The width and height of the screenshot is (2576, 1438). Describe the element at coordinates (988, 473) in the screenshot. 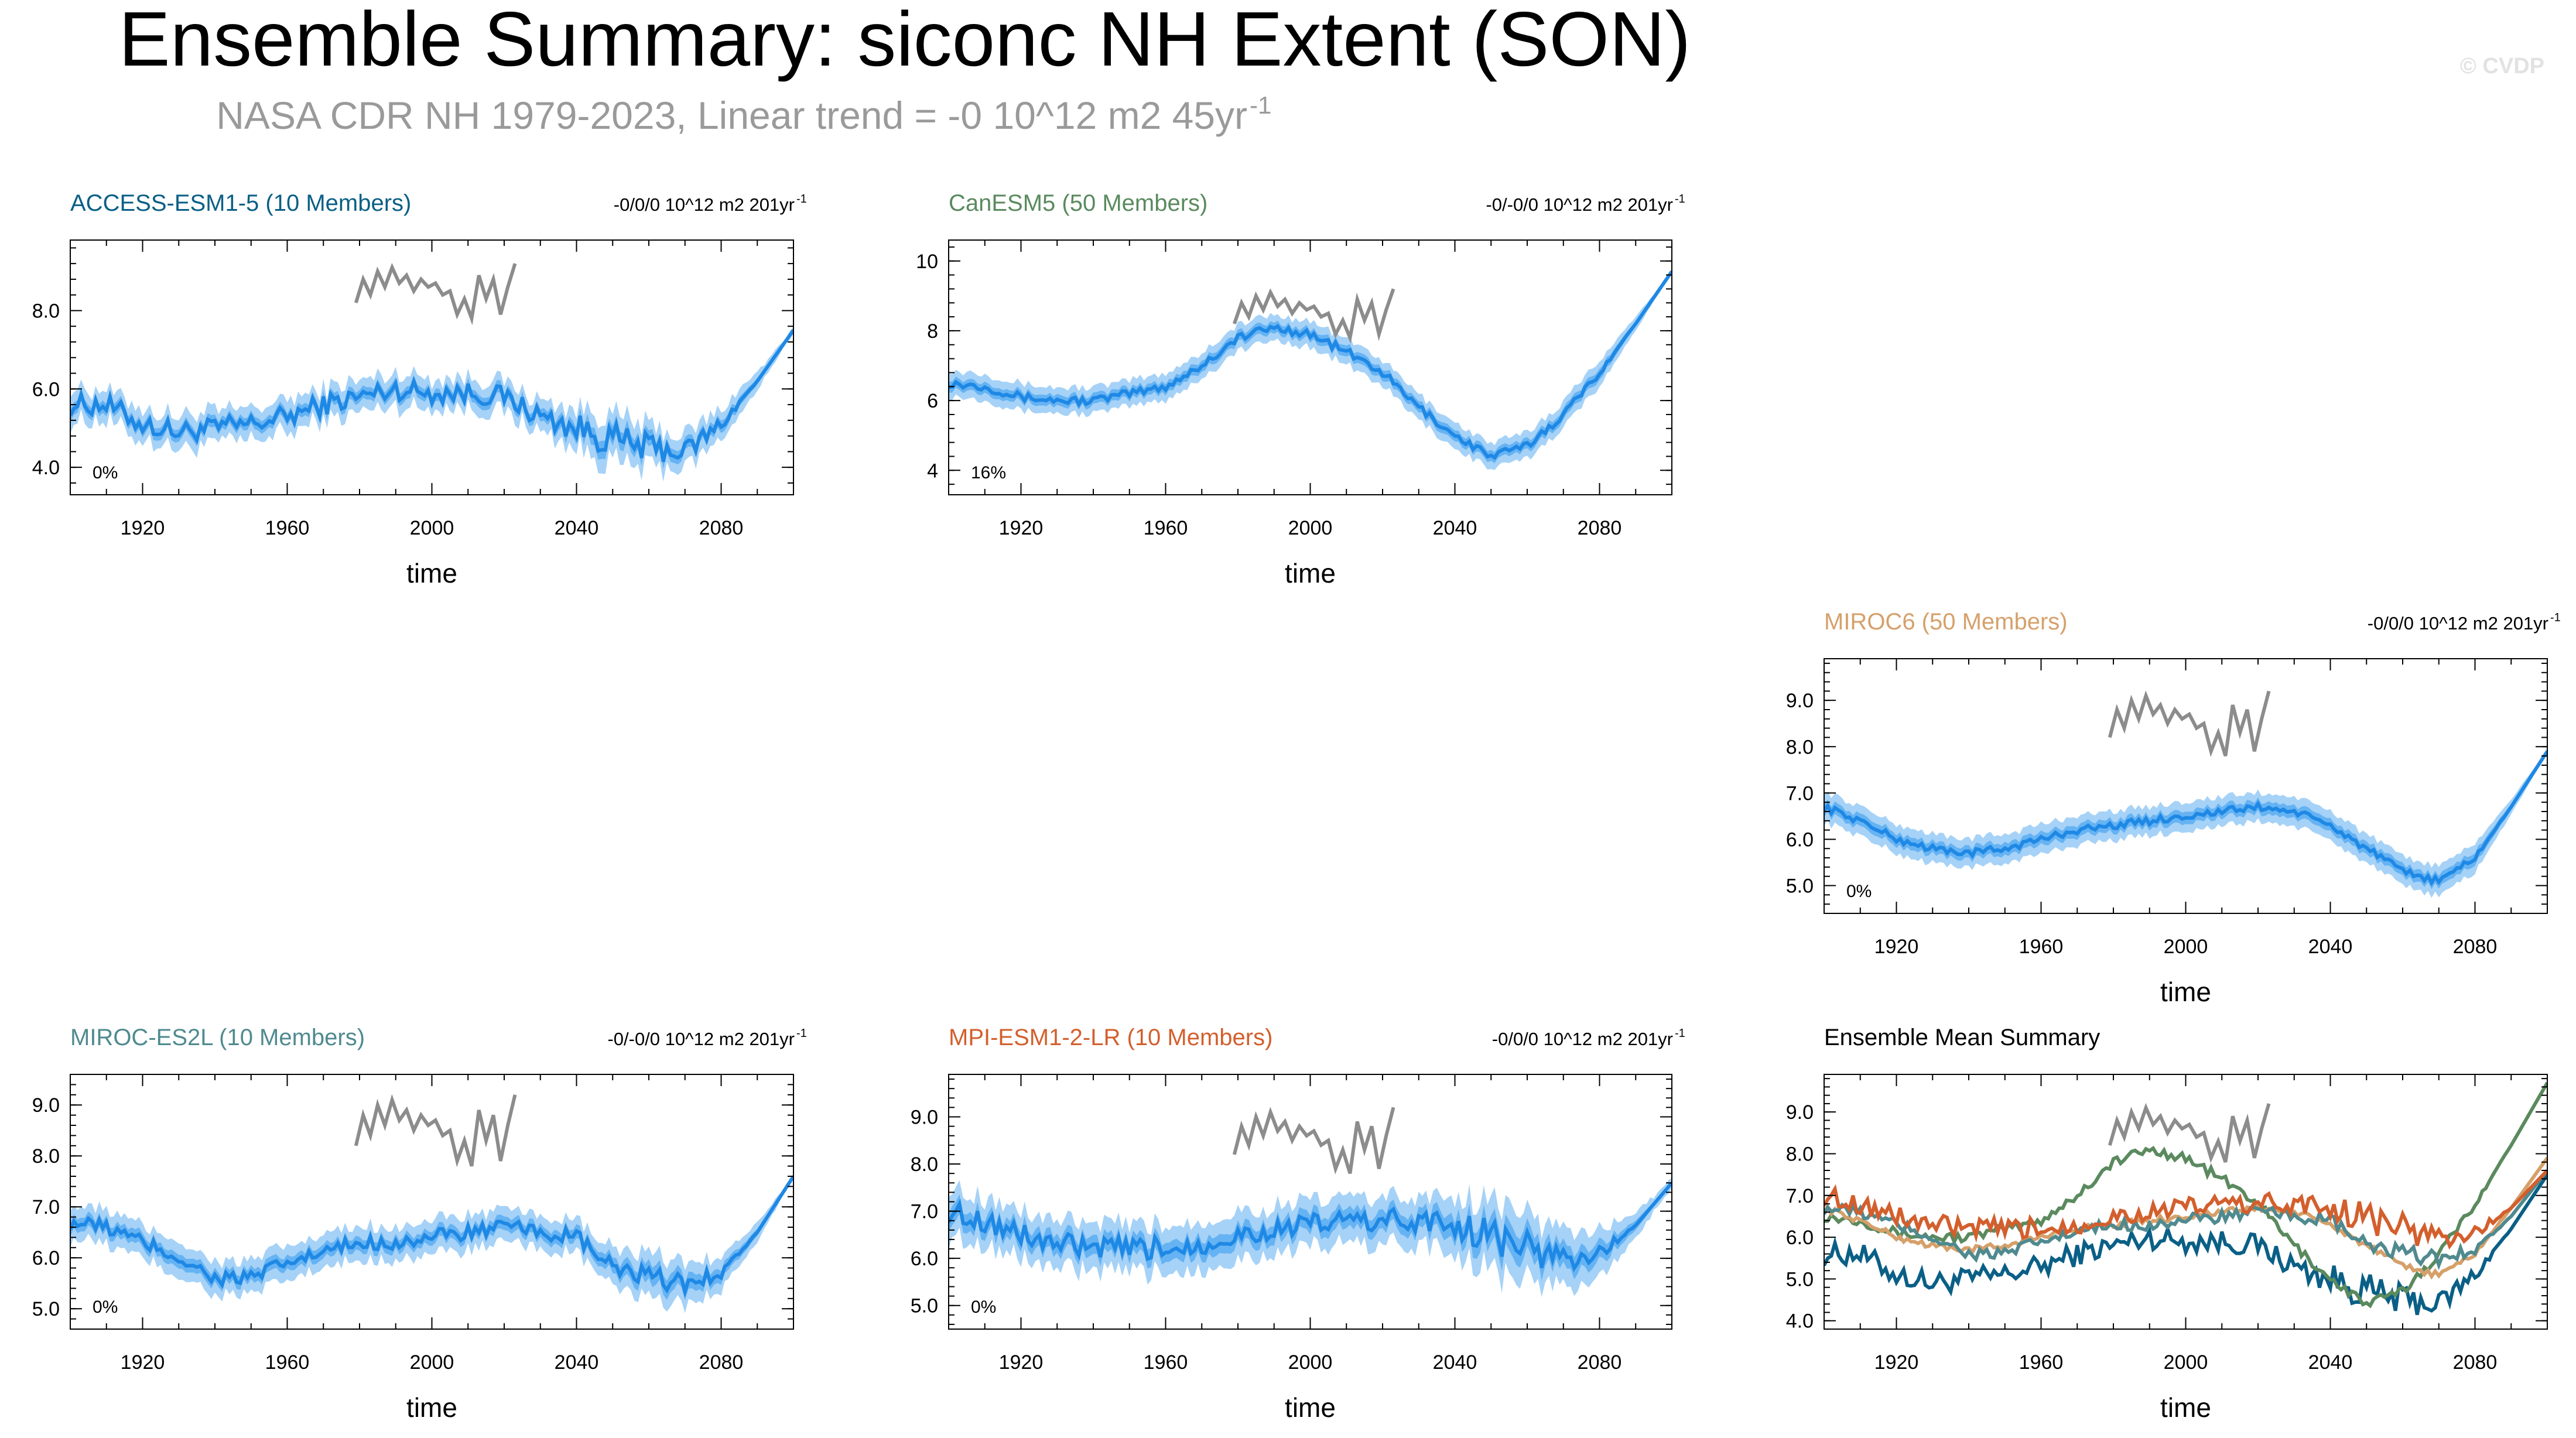

I see `percent-label: 16%` at that location.